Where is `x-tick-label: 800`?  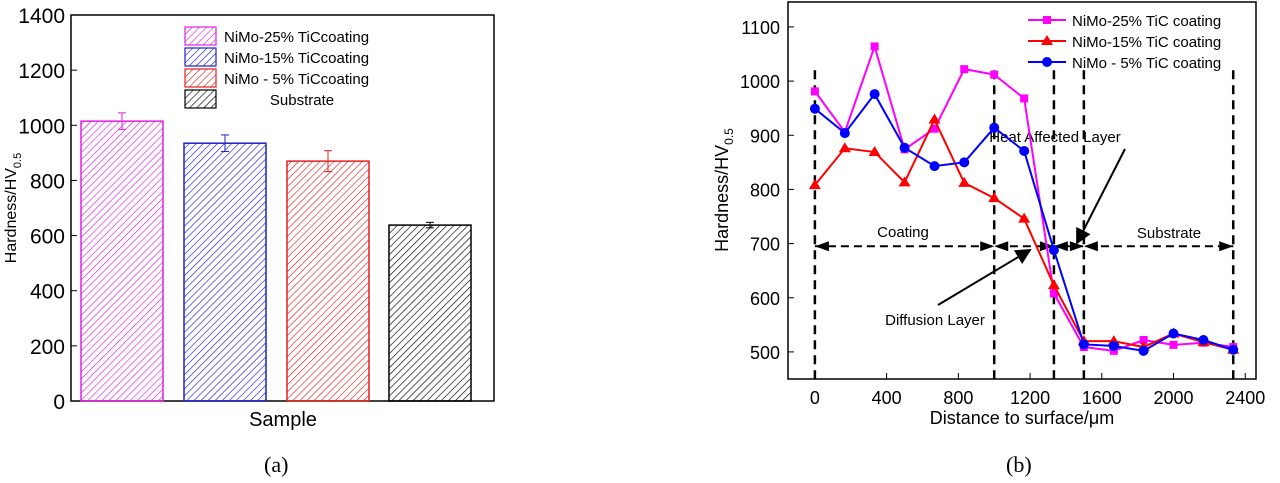
x-tick-label: 800 is located at coordinates (958, 398).